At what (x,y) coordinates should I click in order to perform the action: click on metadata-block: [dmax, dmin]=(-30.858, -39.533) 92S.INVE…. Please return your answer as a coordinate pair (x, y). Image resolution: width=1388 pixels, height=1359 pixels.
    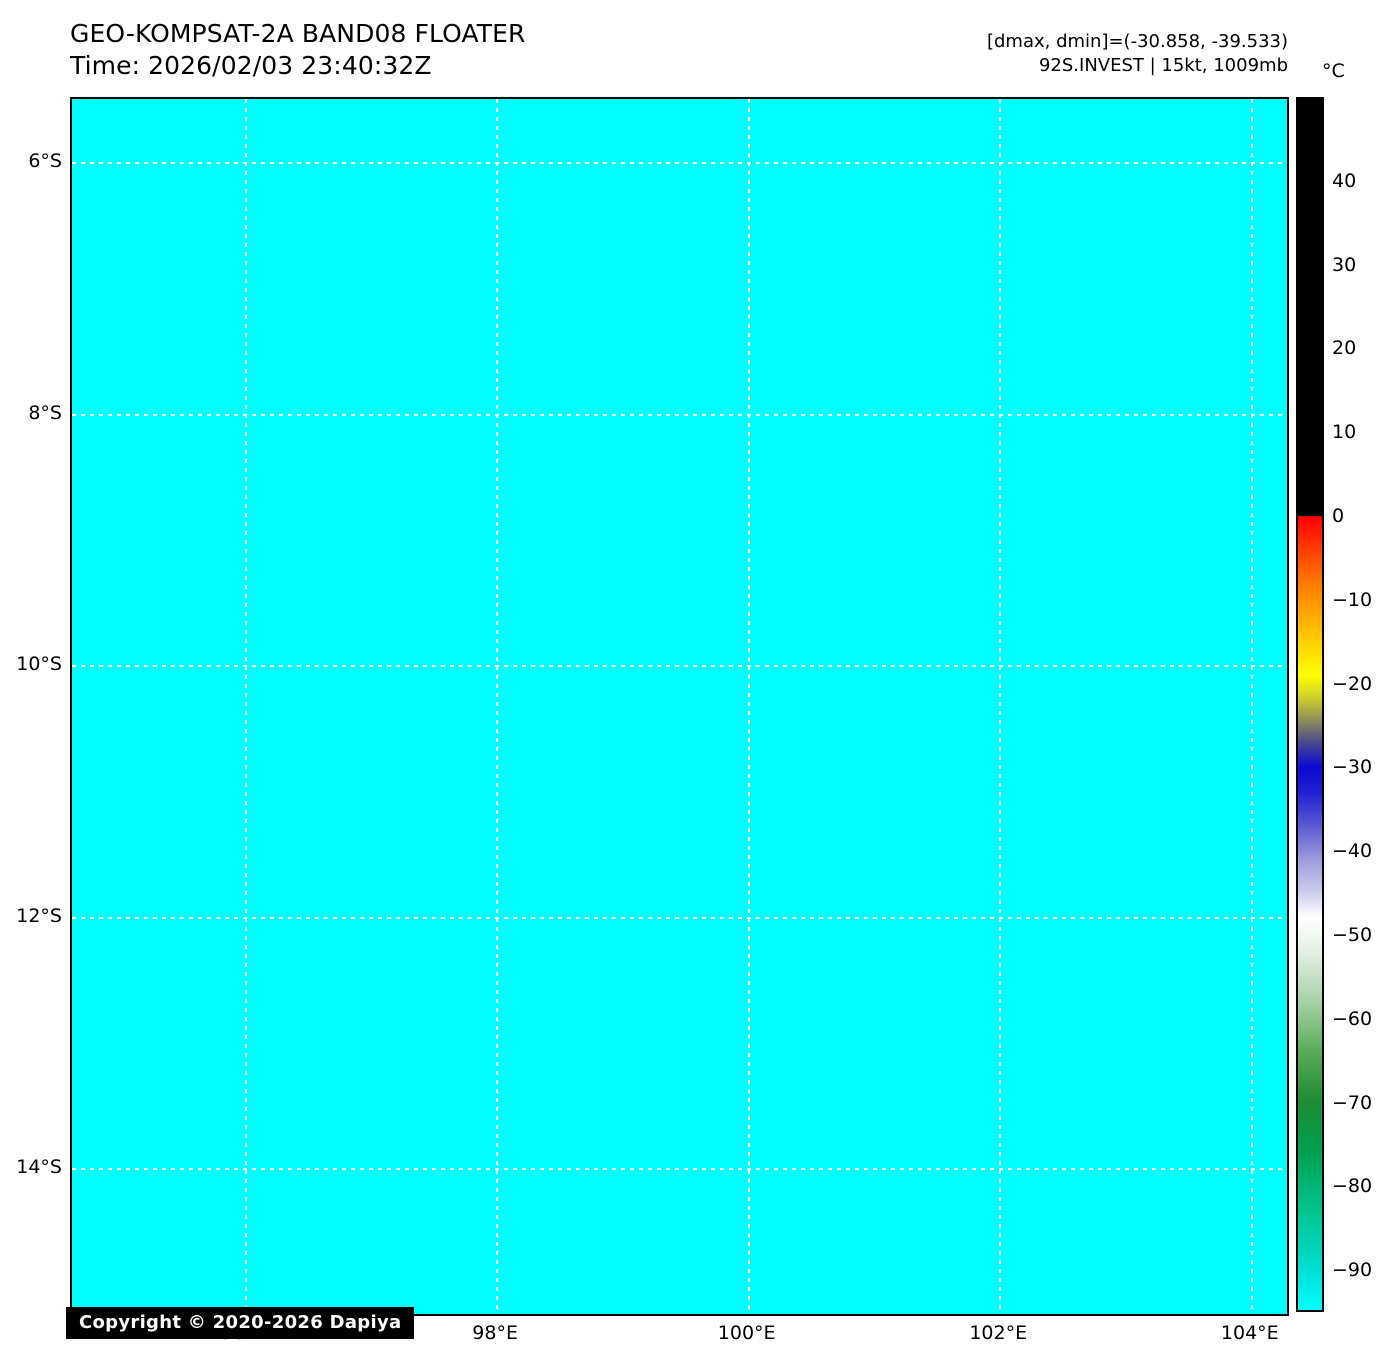
    Looking at the image, I should click on (1137, 54).